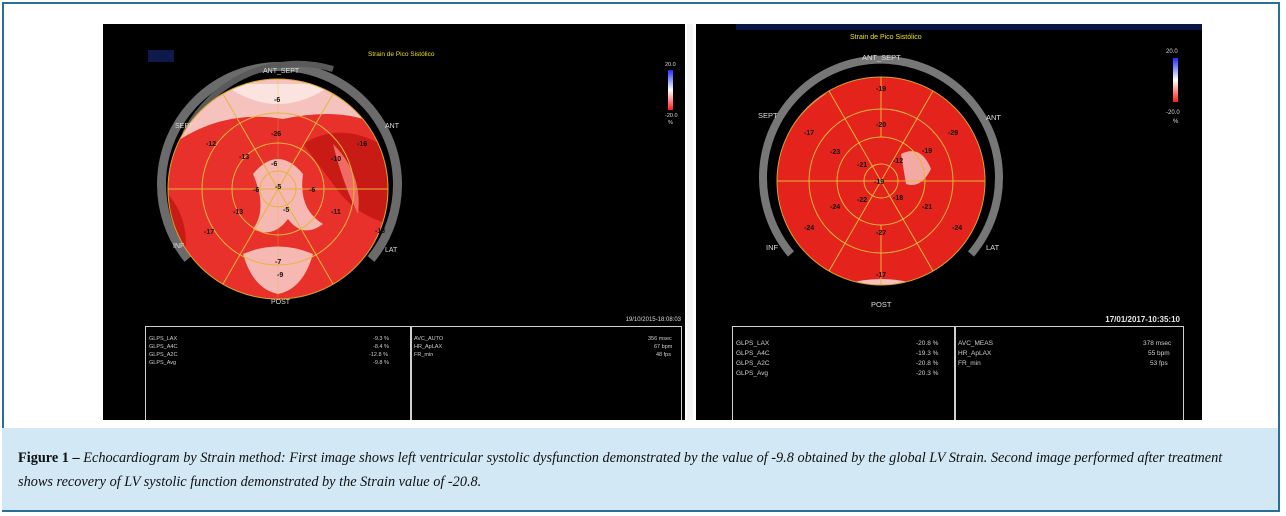 The image size is (1286, 516). Describe the element at coordinates (881, 275) in the screenshot. I see `value-basal-4: -17` at that location.